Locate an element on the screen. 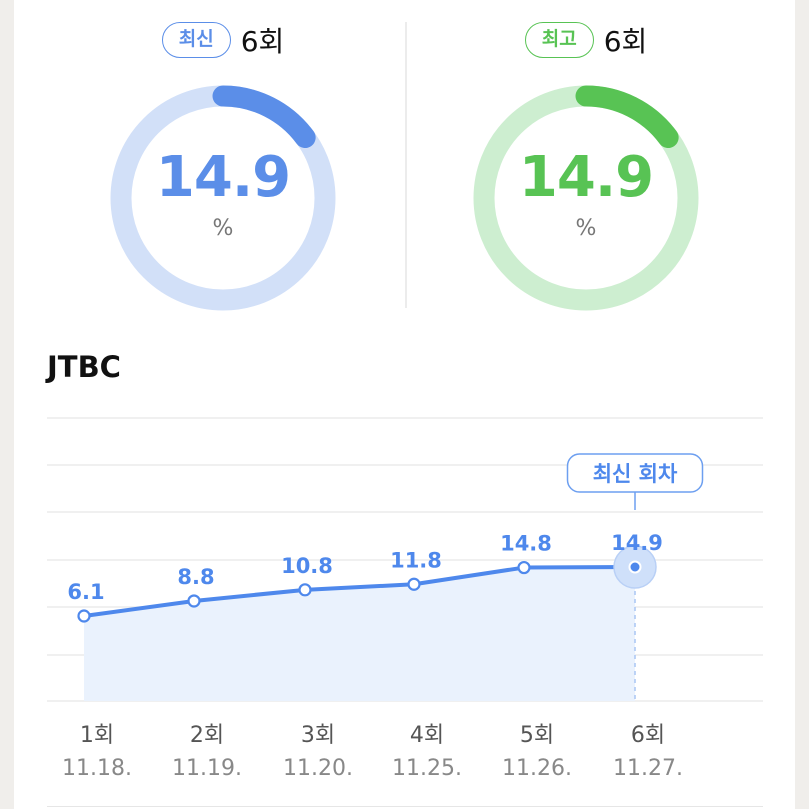 Image resolution: width=809 pixels, height=809 pixels. latest-rating-unit: % is located at coordinates (223, 228).